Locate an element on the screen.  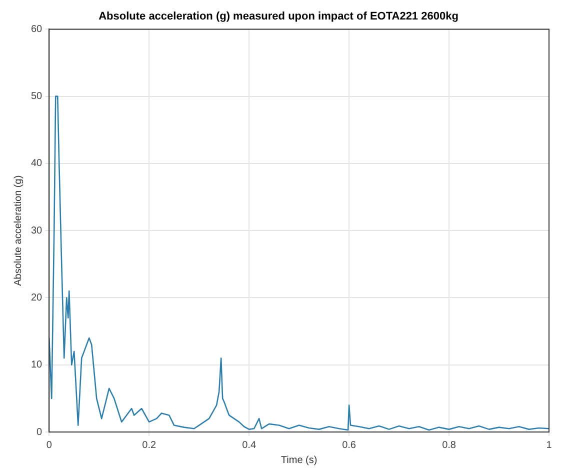
x-tick-label: 0.6 is located at coordinates (349, 445).